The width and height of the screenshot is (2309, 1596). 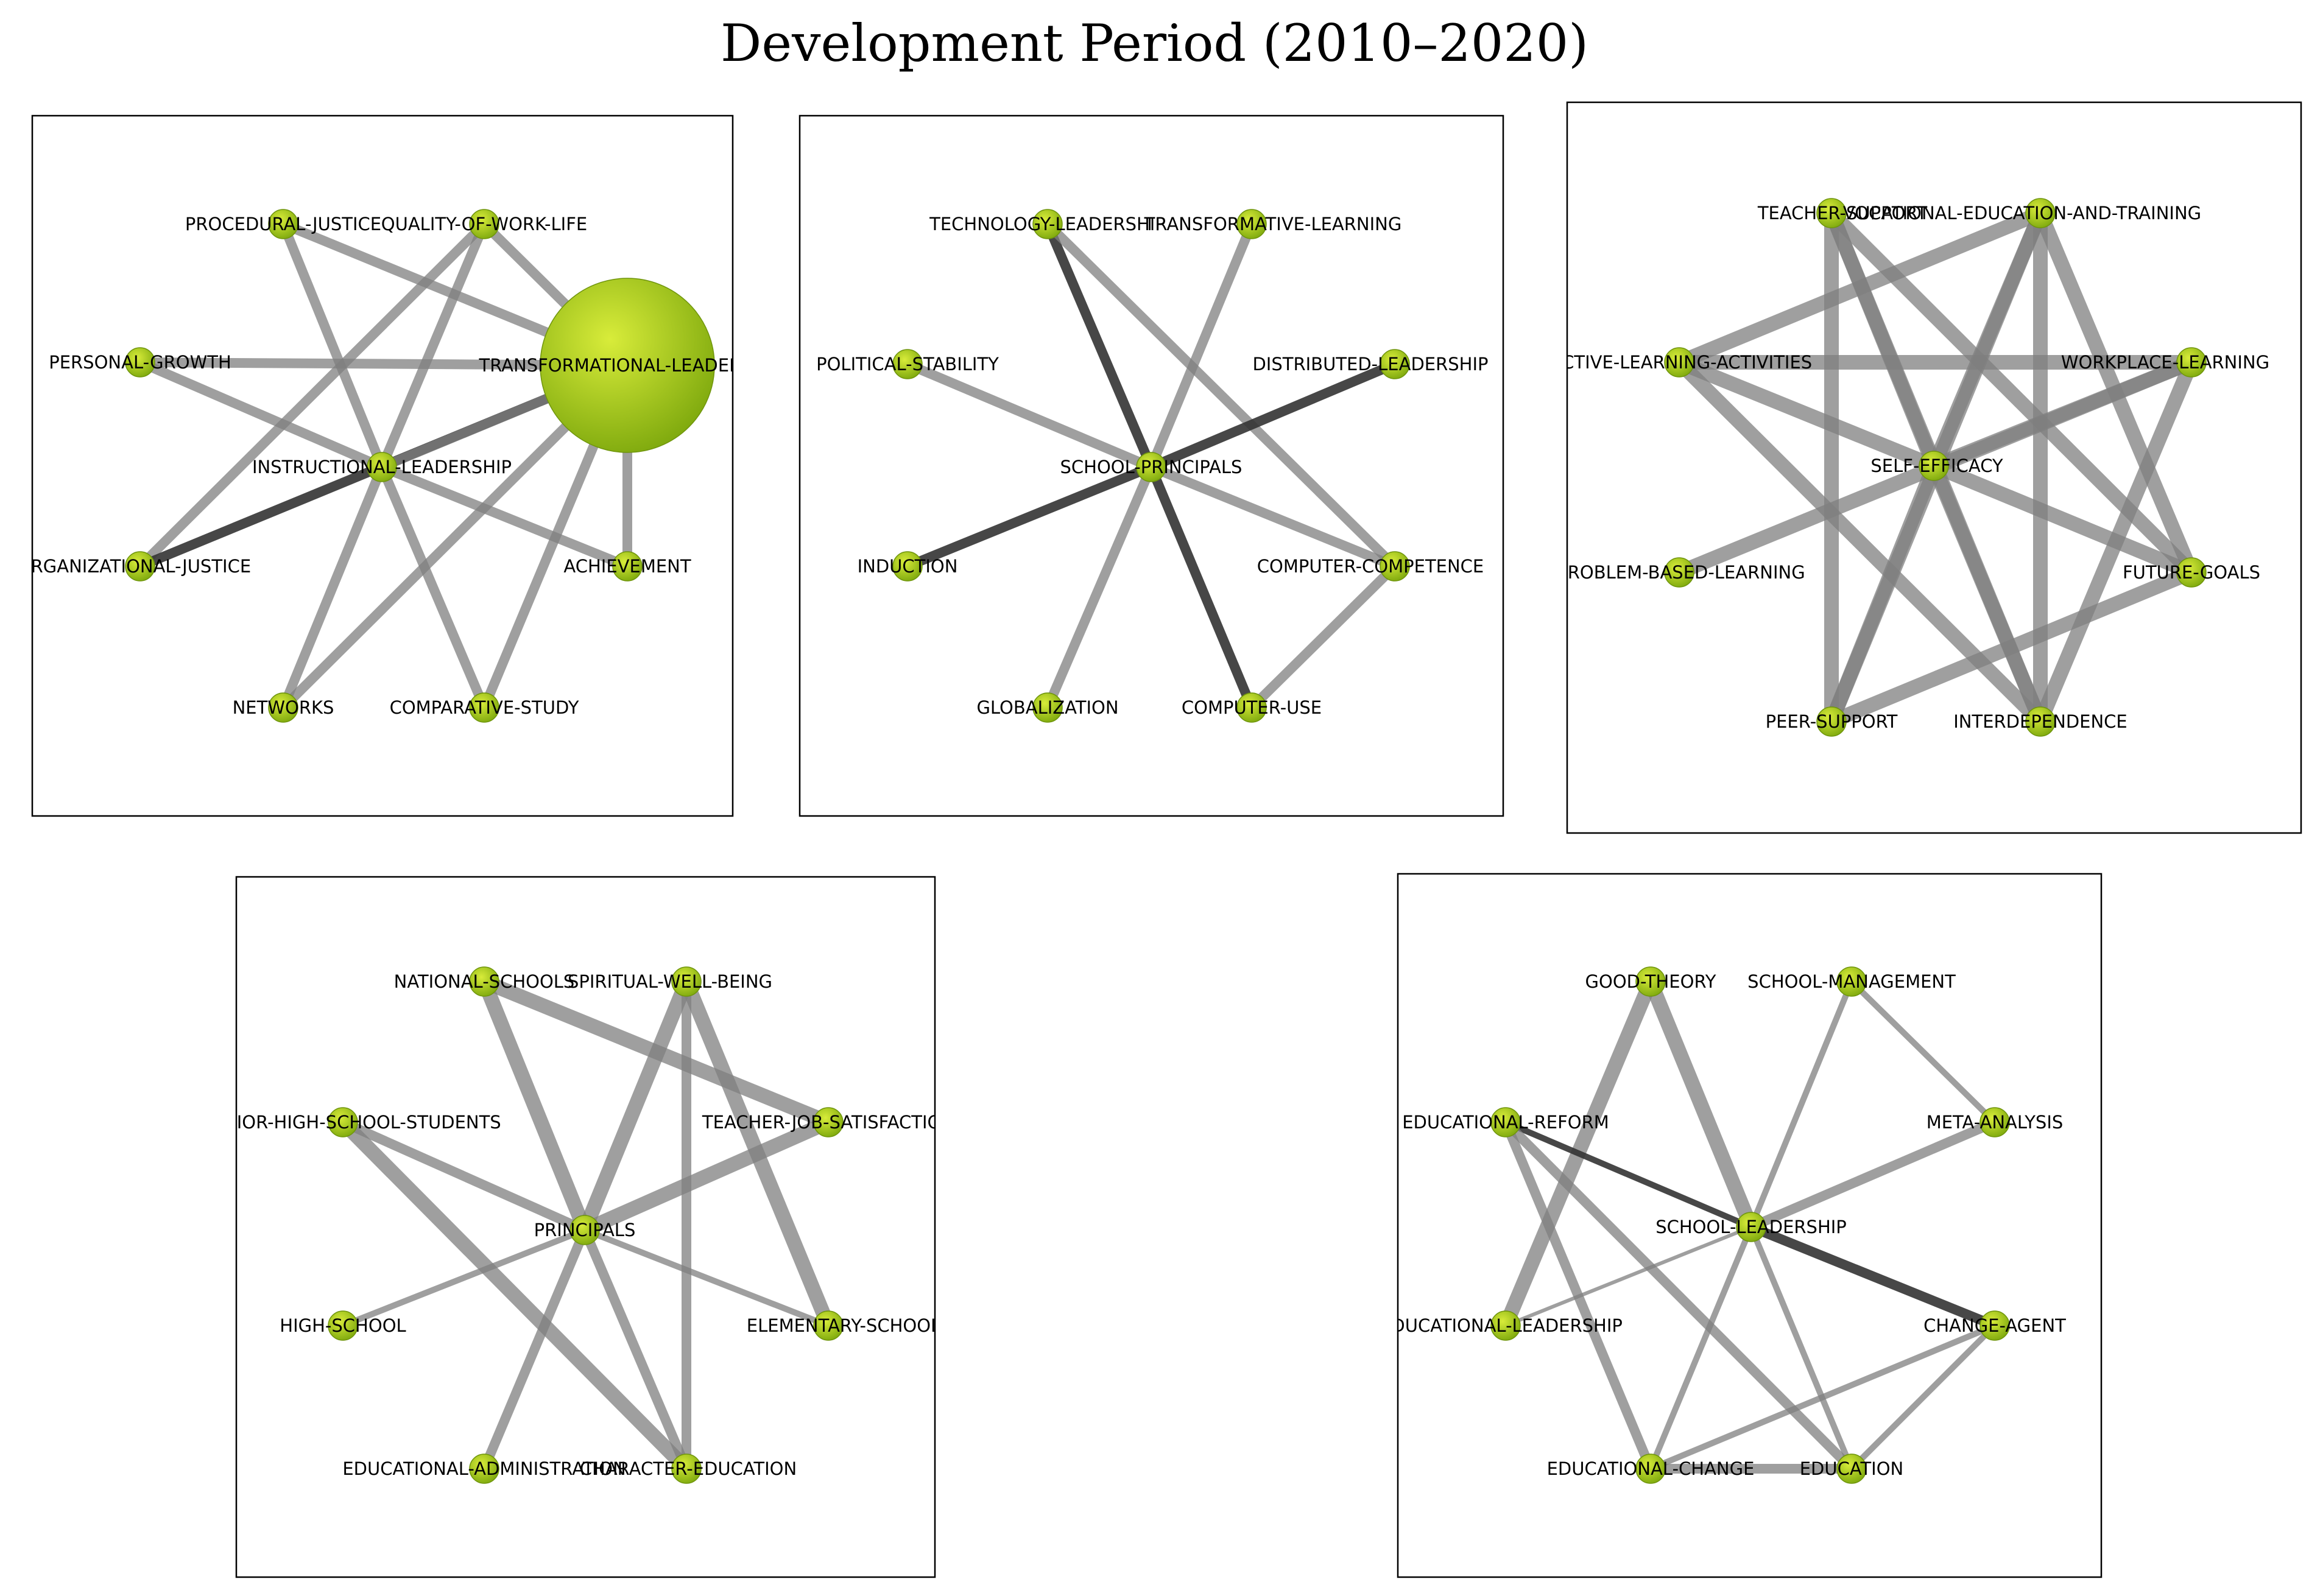 What do you see at coordinates (1099, 345) in the screenshot?
I see `edge-m1-m5` at bounding box center [1099, 345].